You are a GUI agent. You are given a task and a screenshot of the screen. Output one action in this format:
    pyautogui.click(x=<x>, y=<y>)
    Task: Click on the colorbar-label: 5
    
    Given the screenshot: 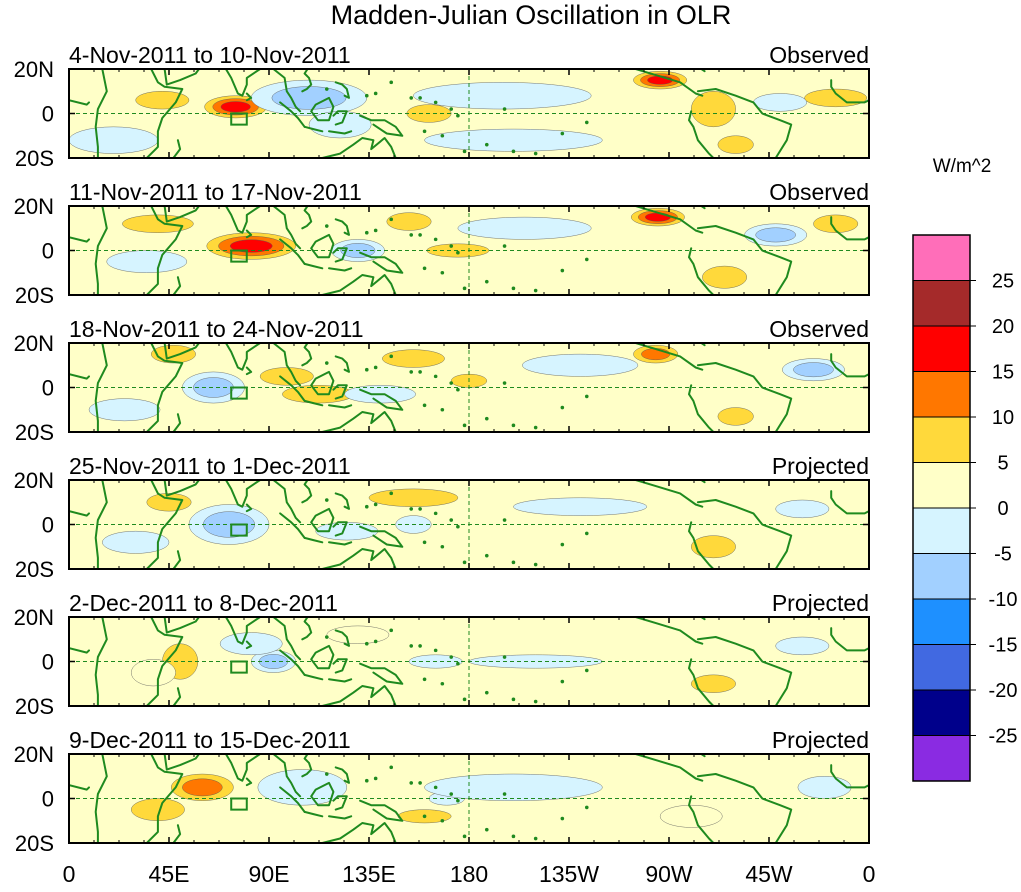 What is the action you would take?
    pyautogui.click(x=1002, y=464)
    